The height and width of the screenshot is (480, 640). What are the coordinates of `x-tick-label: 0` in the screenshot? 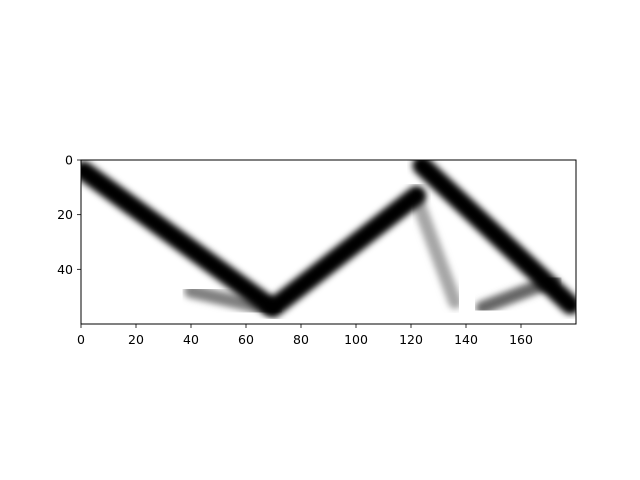 It's located at (81, 339).